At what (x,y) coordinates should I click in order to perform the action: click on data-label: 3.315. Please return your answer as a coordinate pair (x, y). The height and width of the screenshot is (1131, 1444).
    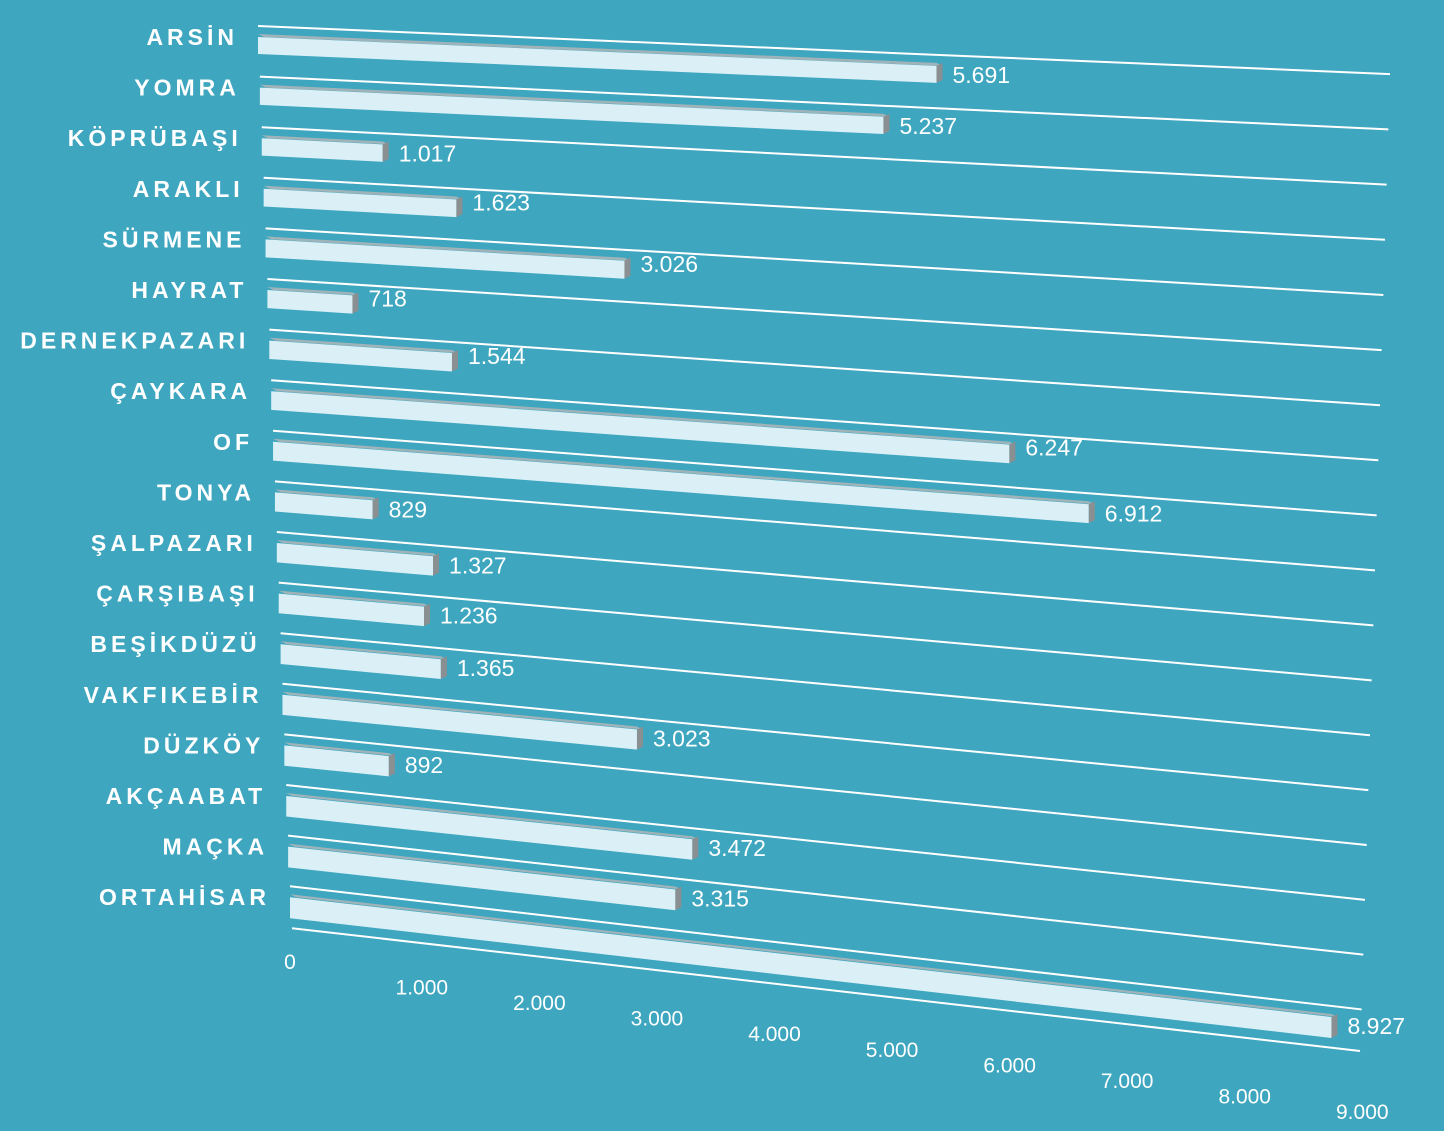
    Looking at the image, I should click on (720, 898).